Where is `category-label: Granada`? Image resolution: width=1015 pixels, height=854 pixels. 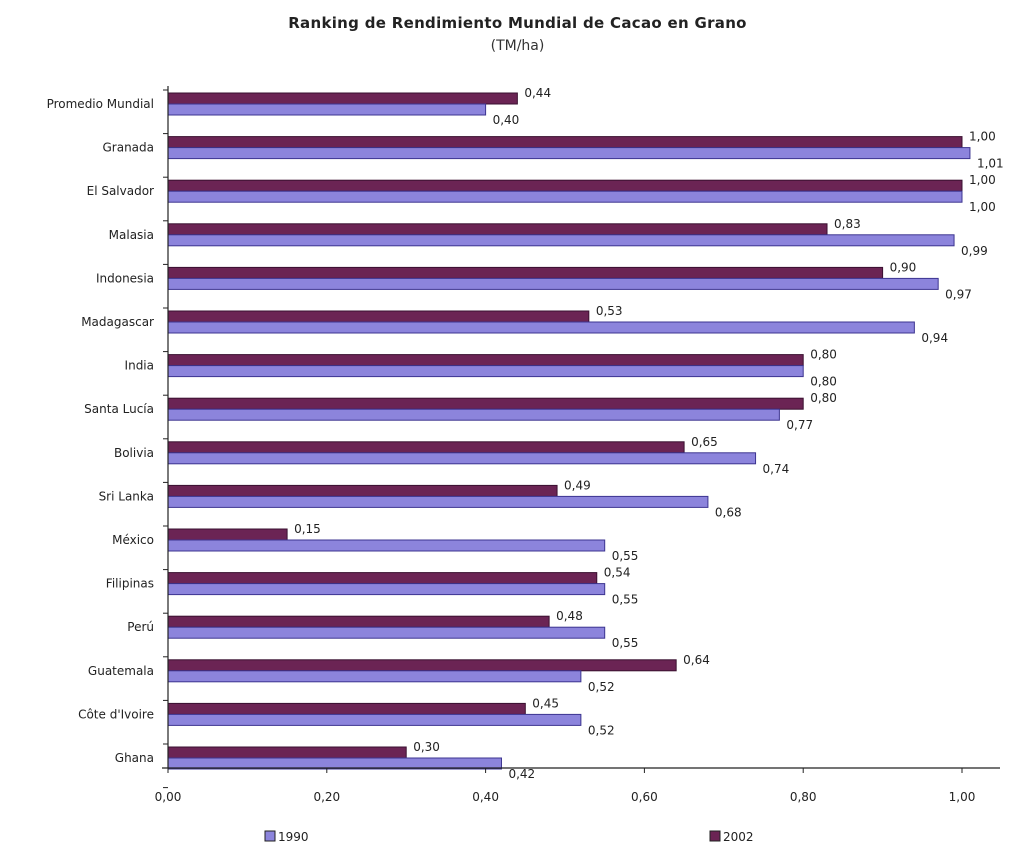 category-label: Granada is located at coordinates (128, 148).